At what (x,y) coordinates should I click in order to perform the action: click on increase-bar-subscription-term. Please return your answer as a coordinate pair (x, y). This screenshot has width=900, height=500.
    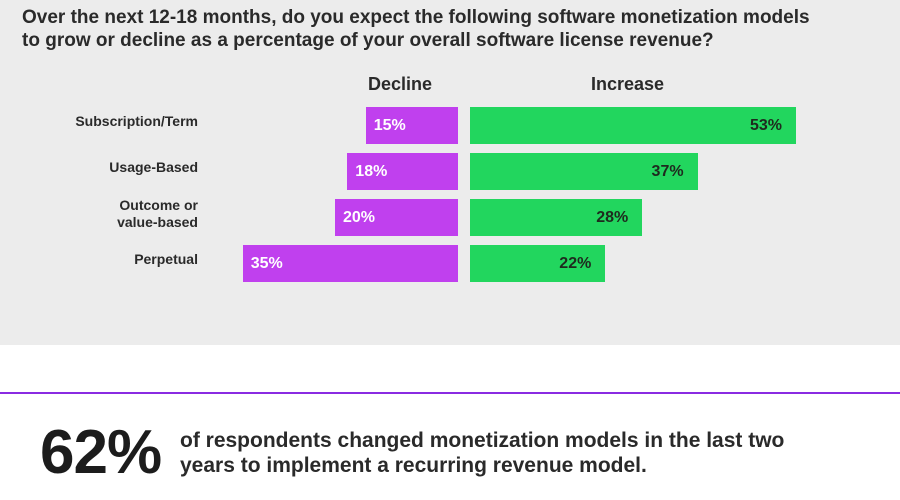
    Looking at the image, I should click on (633, 125).